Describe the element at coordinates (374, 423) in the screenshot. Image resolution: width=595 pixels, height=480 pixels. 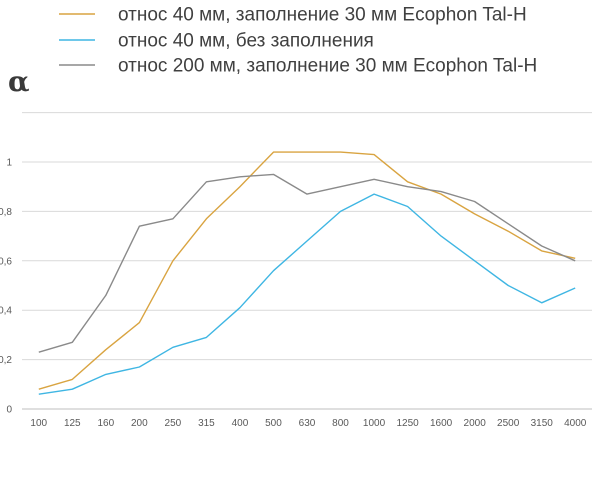
I see `x-tick-label: 1000` at that location.